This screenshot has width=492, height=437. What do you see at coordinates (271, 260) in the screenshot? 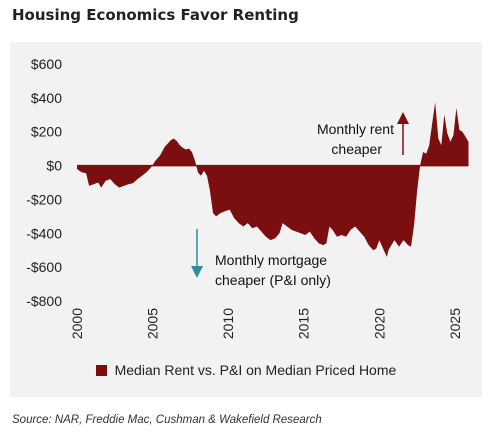
I see `annotation-mortgage-line-1: Monthly mortgage` at bounding box center [271, 260].